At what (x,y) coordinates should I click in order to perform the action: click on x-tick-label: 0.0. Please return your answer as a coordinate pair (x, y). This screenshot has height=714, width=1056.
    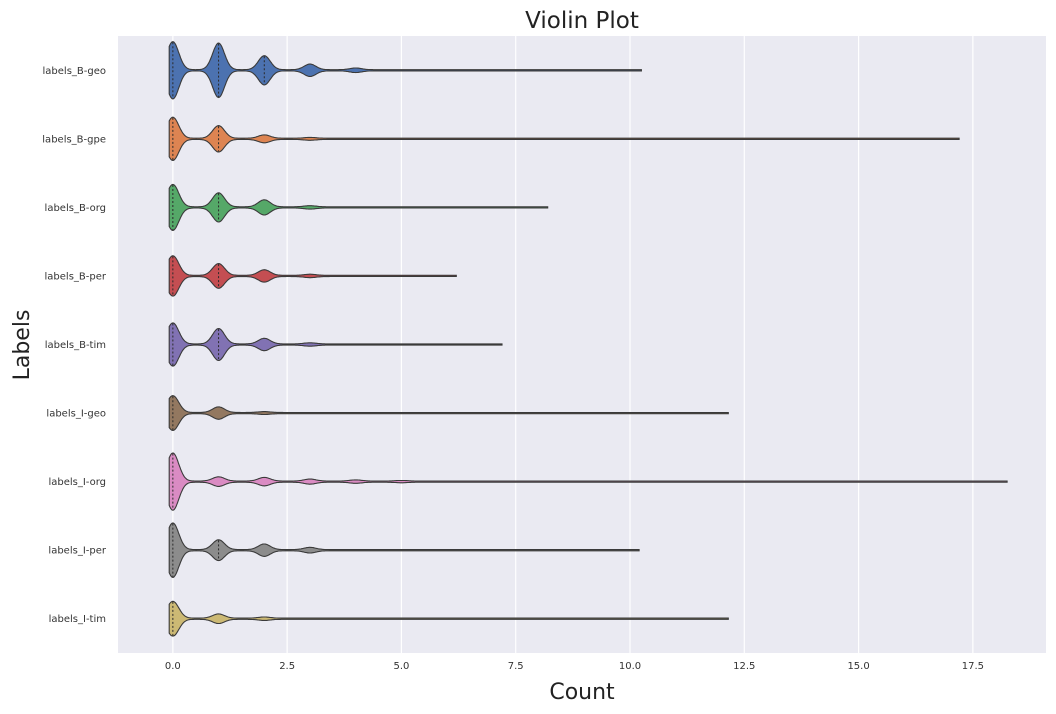
    Looking at the image, I should click on (173, 666).